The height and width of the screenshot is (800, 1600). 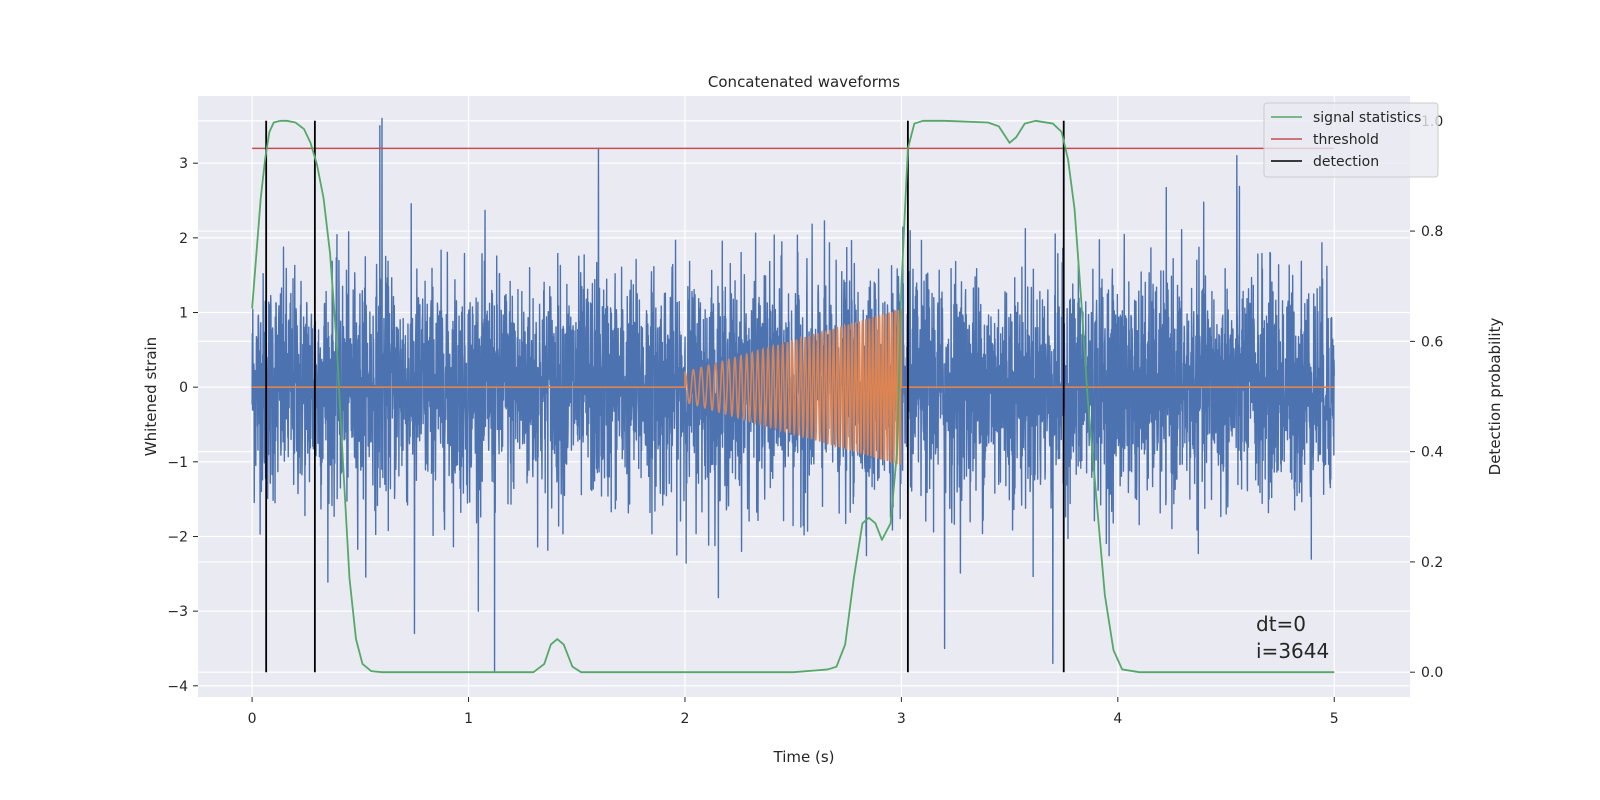 What do you see at coordinates (1432, 673) in the screenshot?
I see `y-tick-label-right: 0.0` at bounding box center [1432, 673].